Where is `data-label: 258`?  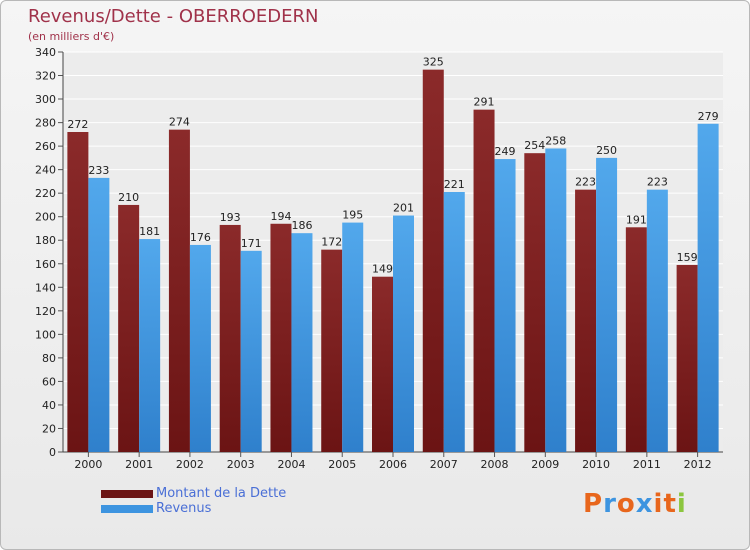
data-label: 258 is located at coordinates (555, 140).